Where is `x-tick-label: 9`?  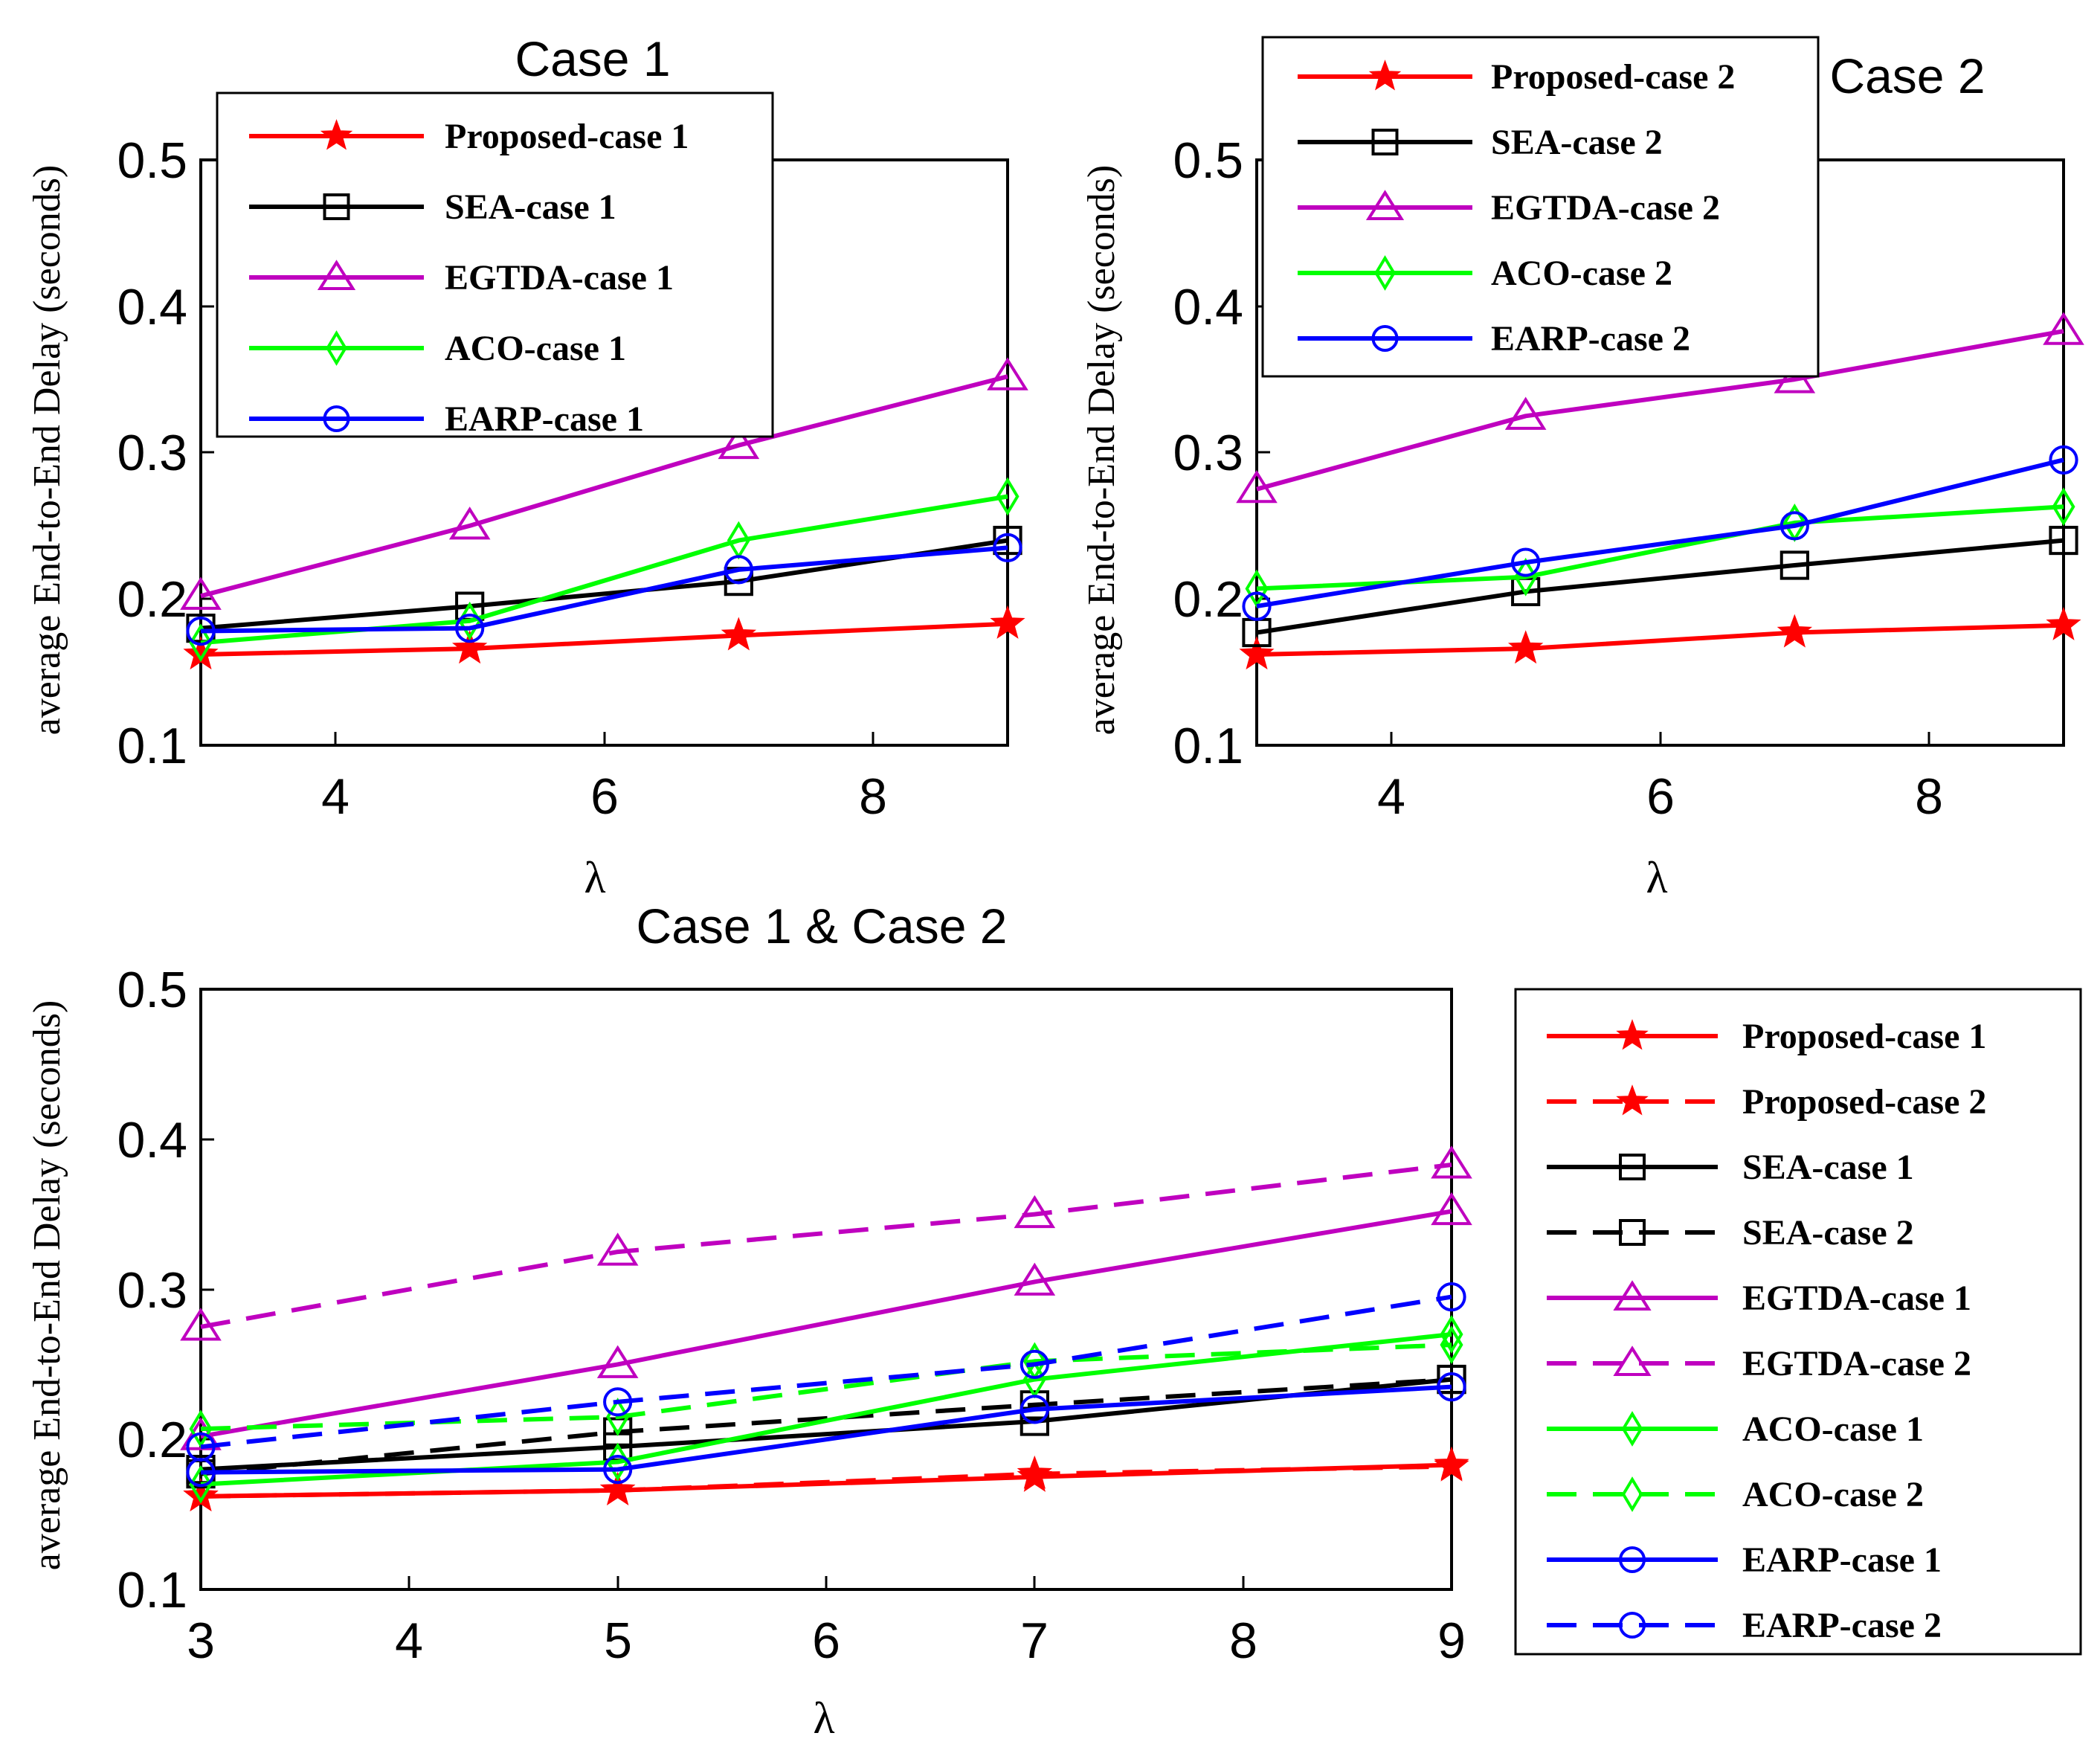
x-tick-label: 9 is located at coordinates (1451, 1641).